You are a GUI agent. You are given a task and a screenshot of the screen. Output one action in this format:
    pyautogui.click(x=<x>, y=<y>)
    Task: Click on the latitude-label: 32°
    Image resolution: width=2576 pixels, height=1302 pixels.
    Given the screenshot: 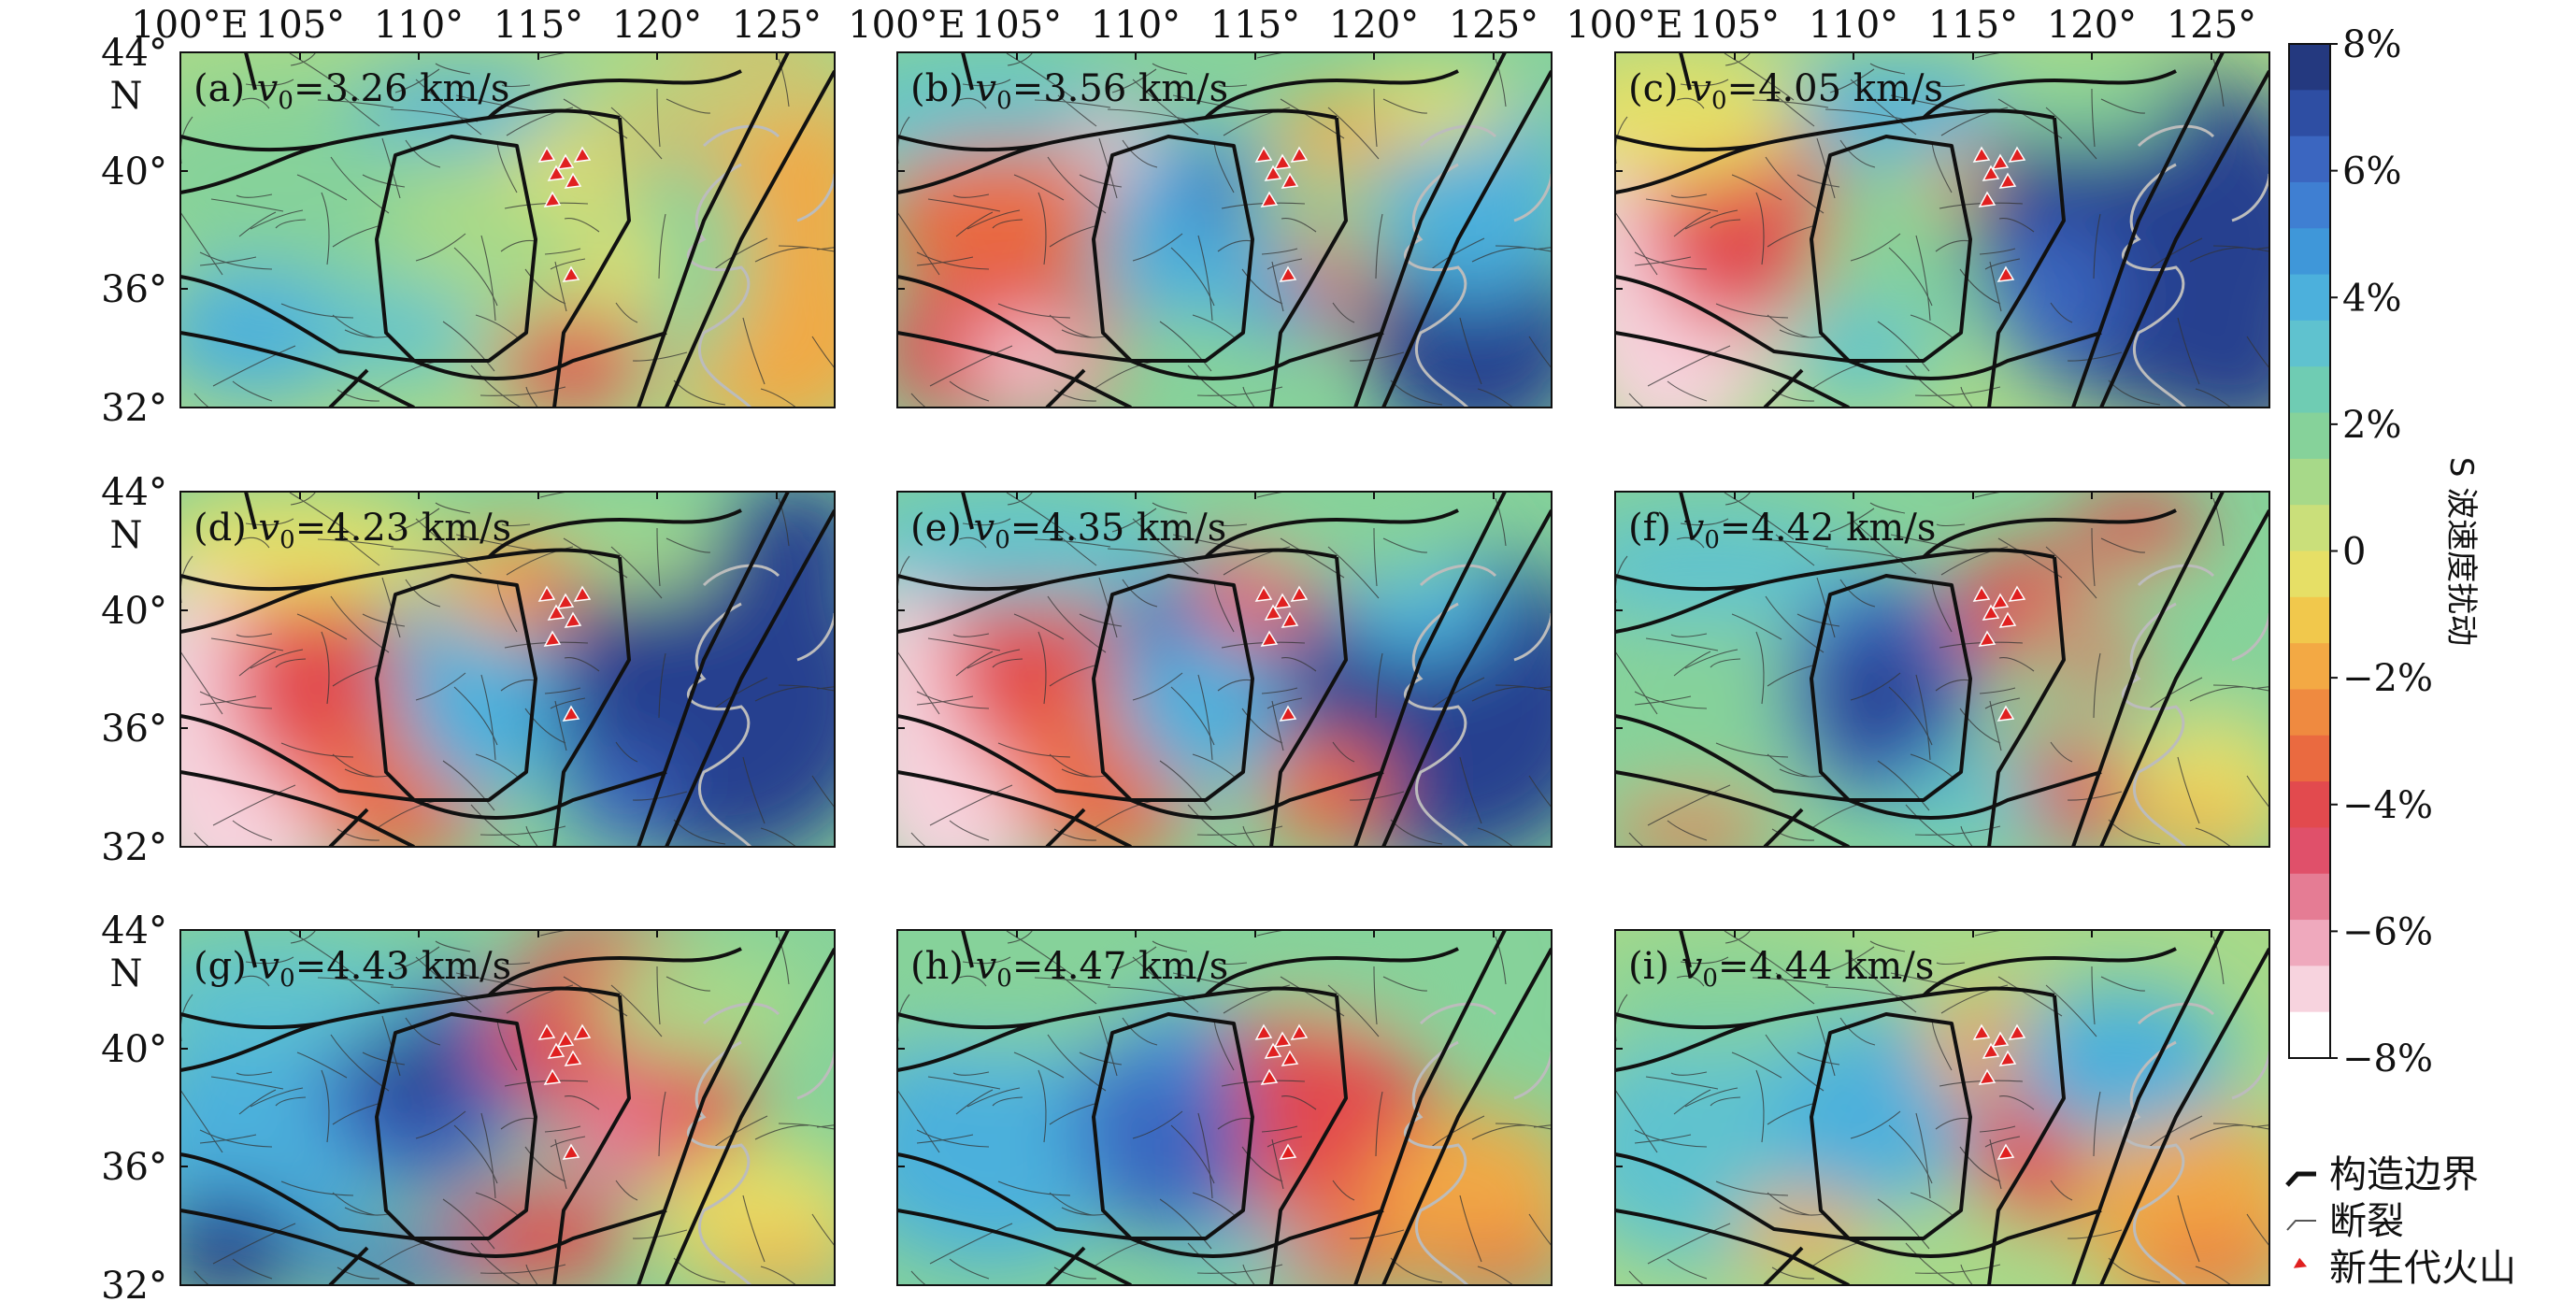 What is the action you would take?
    pyautogui.click(x=134, y=408)
    